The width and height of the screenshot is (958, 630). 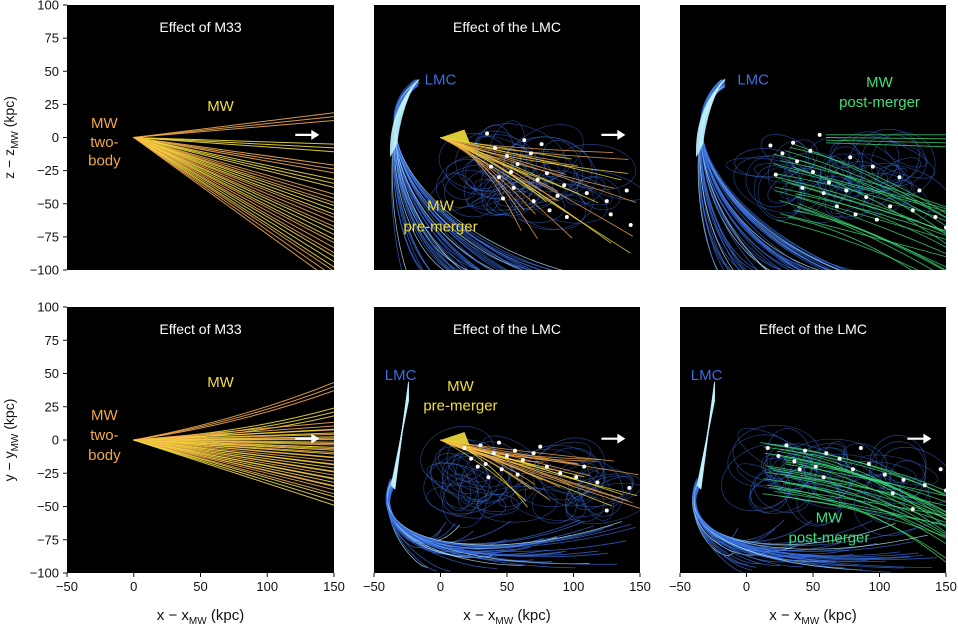 I want to click on panel-title: Effect of the LMC, so click(x=813, y=329).